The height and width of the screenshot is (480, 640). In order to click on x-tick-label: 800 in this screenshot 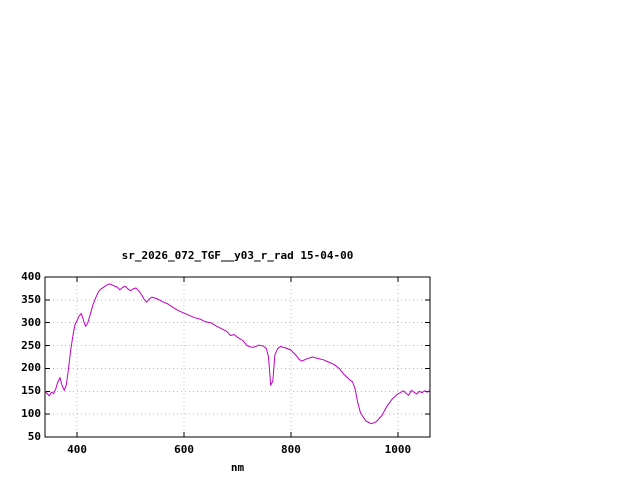, I will do `click(291, 449)`.